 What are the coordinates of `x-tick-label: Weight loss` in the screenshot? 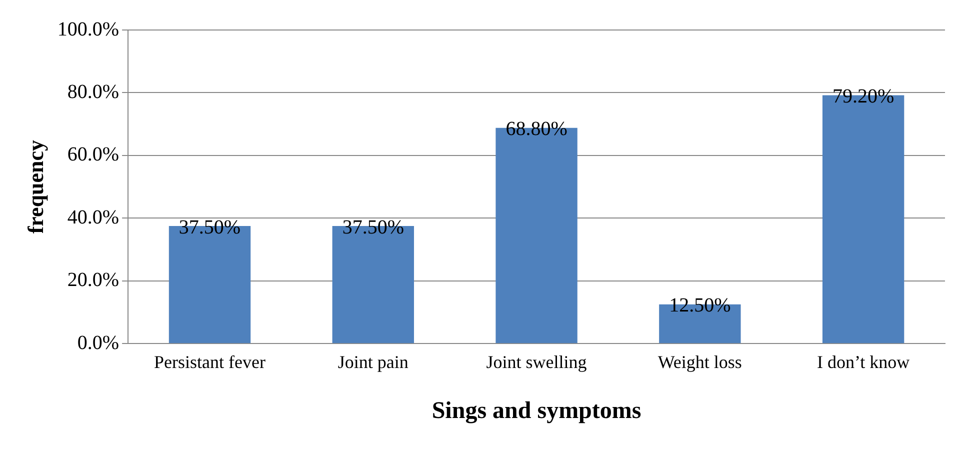 It's located at (700, 362).